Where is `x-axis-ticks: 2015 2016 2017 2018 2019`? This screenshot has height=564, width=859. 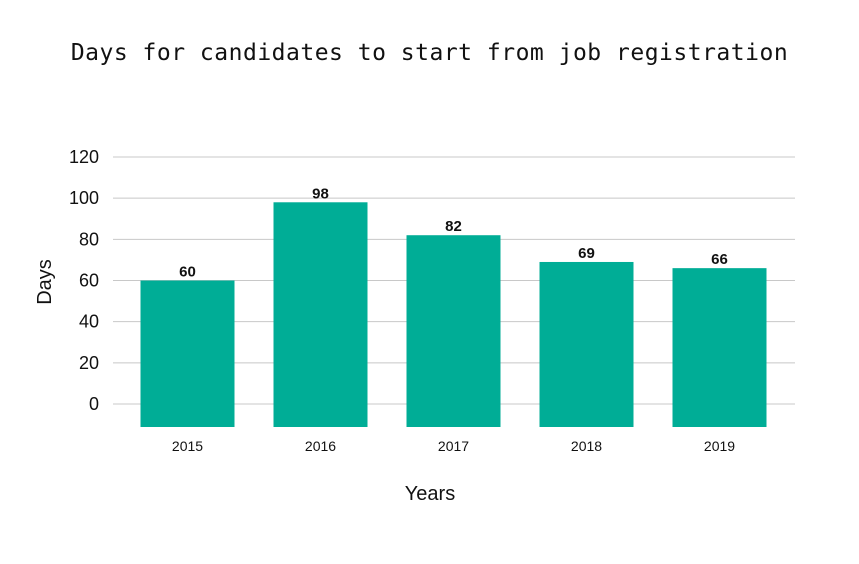
x-axis-ticks: 2015 2016 2017 2018 2019 is located at coordinates (453, 446).